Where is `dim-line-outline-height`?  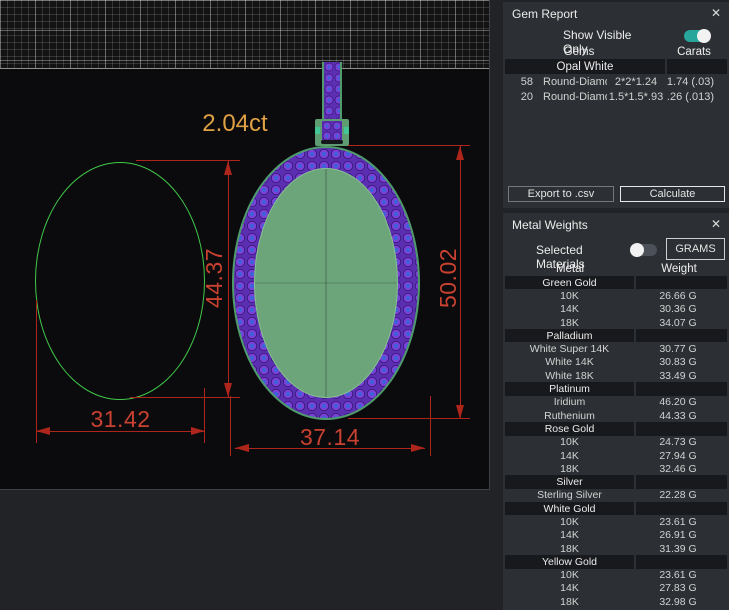 dim-line-outline-height is located at coordinates (228, 279).